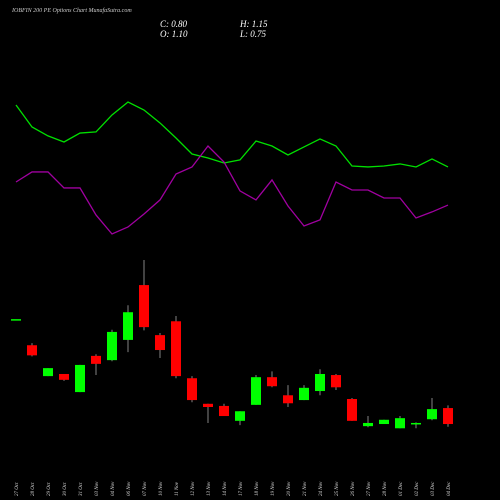  Describe the element at coordinates (321, 488) in the screenshot. I see `x-tick-label: 24 Nov` at that location.